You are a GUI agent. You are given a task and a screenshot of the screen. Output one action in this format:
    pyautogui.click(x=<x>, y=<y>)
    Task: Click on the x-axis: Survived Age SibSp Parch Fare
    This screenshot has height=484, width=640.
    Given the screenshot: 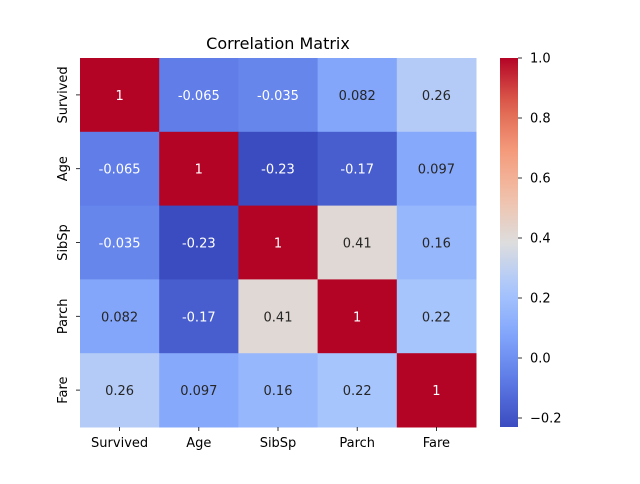 What is the action you would take?
    pyautogui.click(x=270, y=439)
    